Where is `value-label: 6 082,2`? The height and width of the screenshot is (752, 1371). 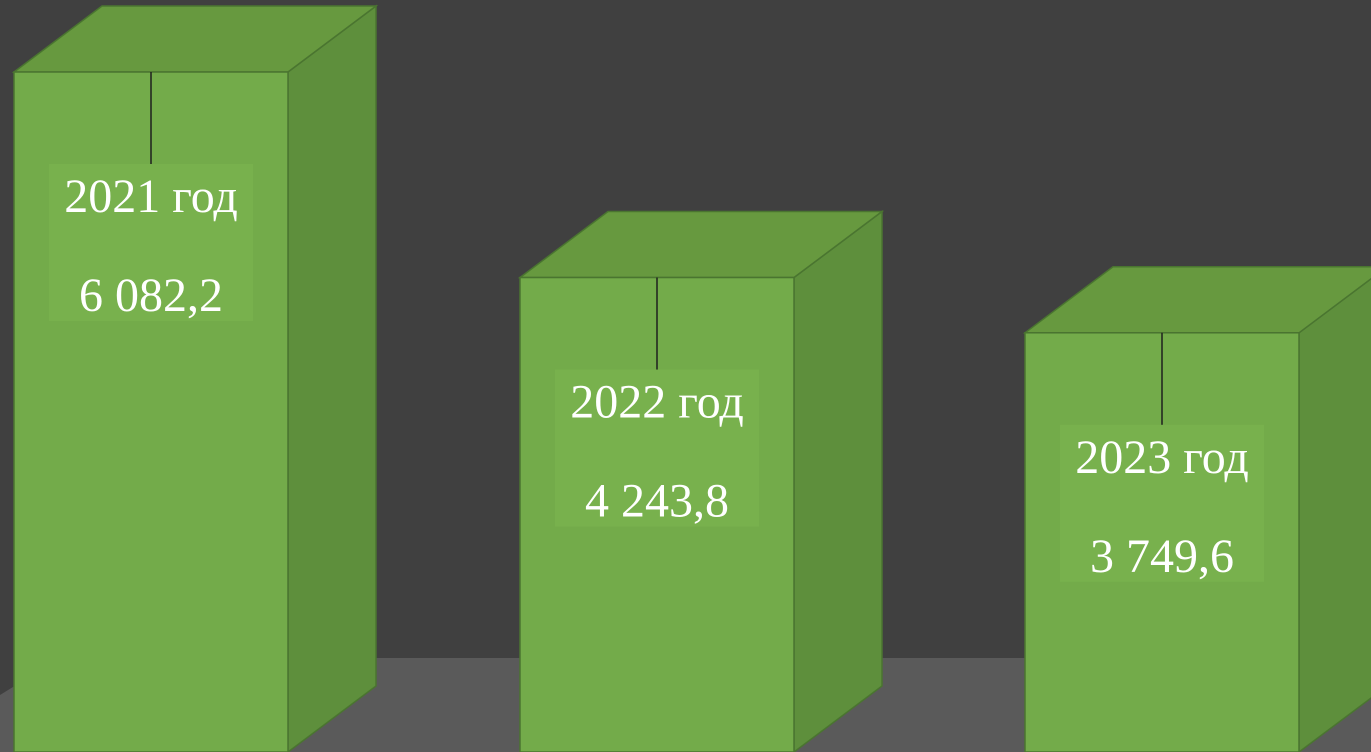 value-label: 6 082,2 is located at coordinates (151, 295).